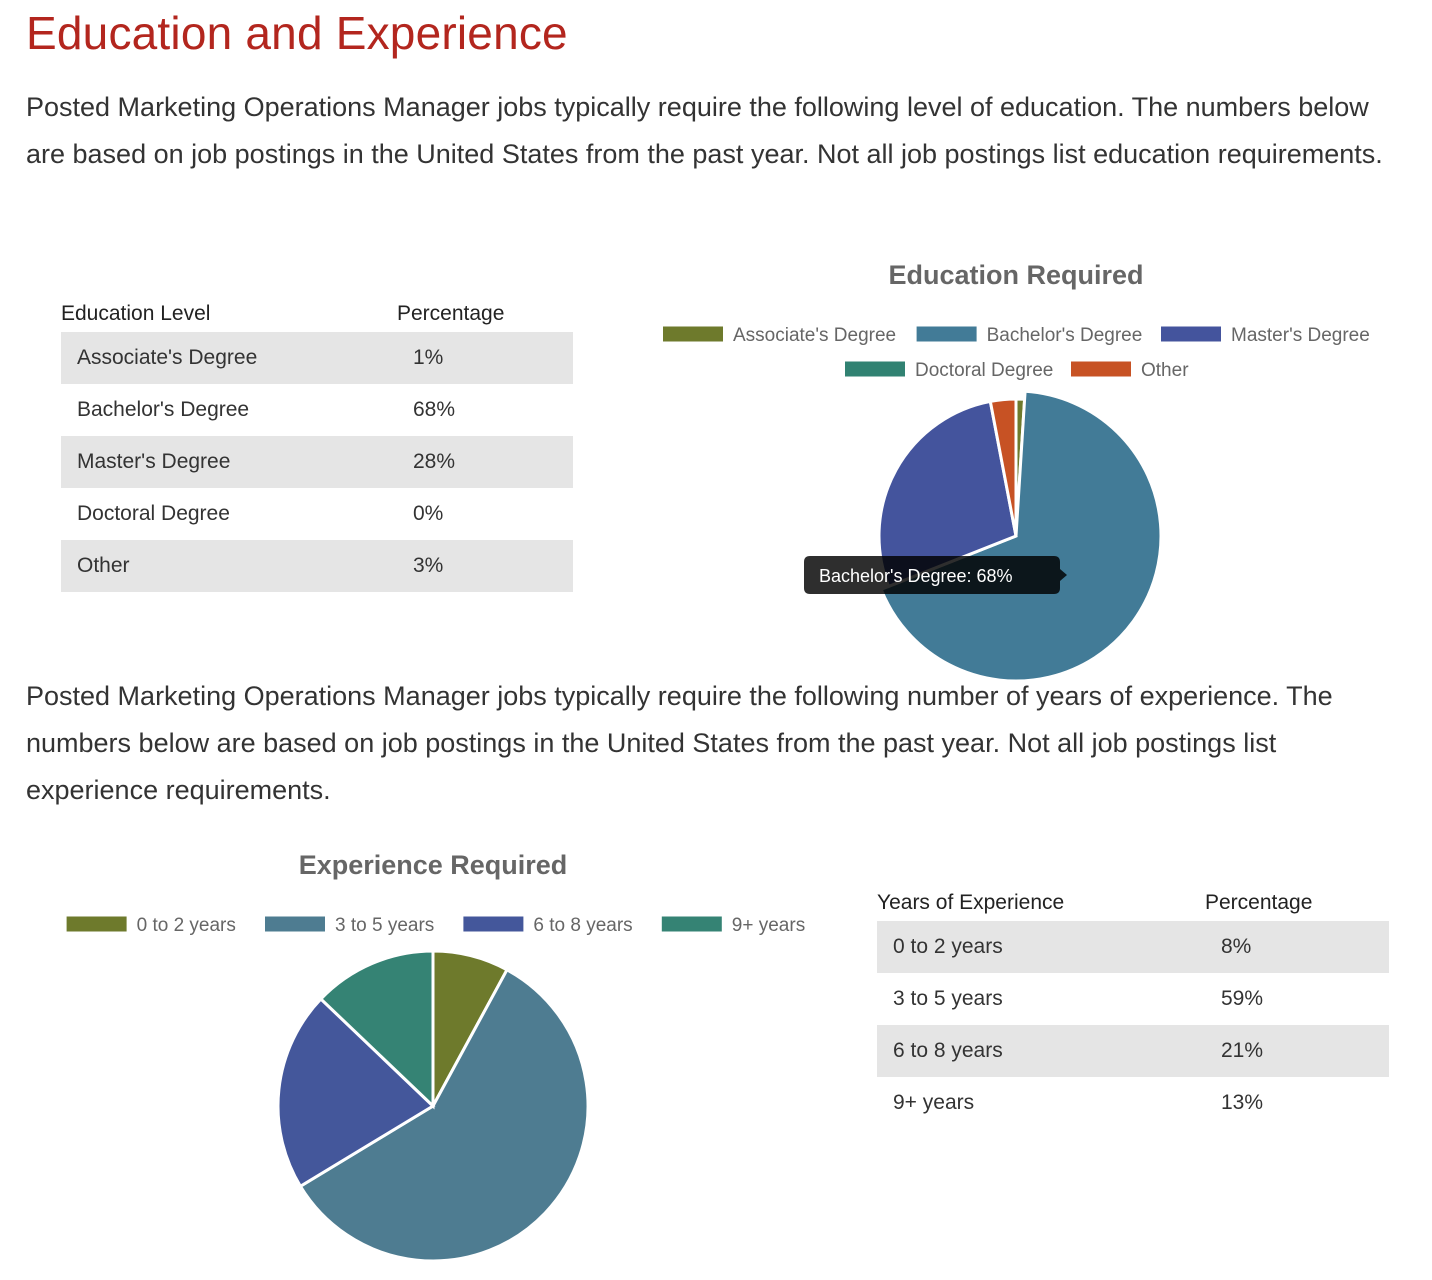  Describe the element at coordinates (1101, 369) in the screenshot. I see `legend-swatch-other` at that location.